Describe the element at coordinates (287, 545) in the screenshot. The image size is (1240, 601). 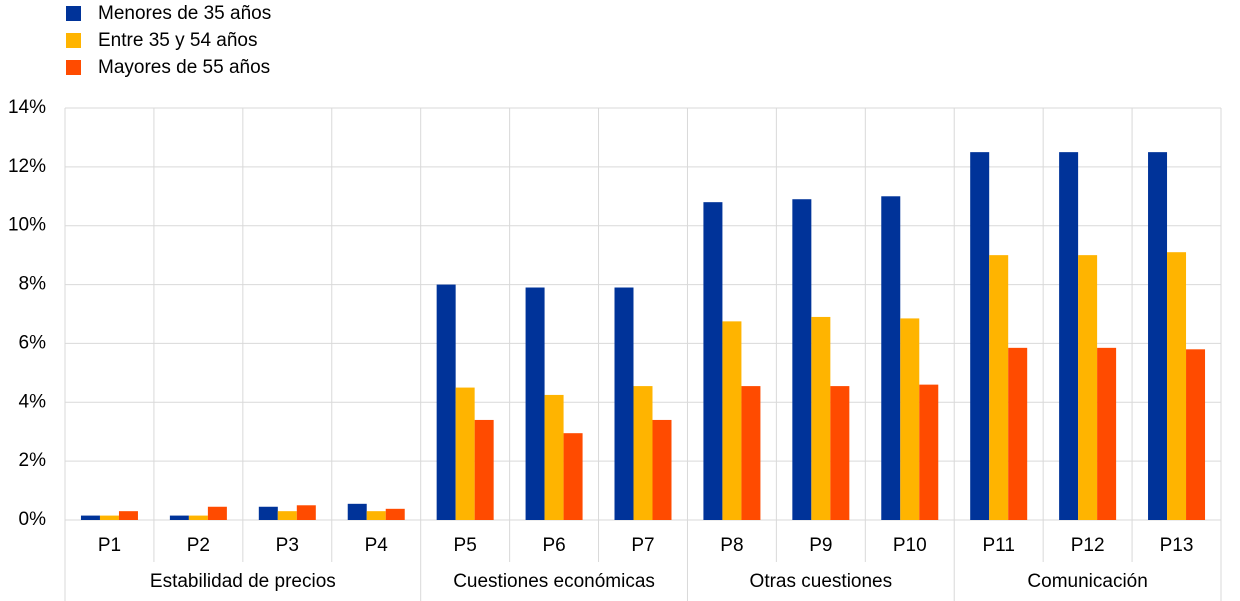
I see `x-tick-label: P3` at that location.